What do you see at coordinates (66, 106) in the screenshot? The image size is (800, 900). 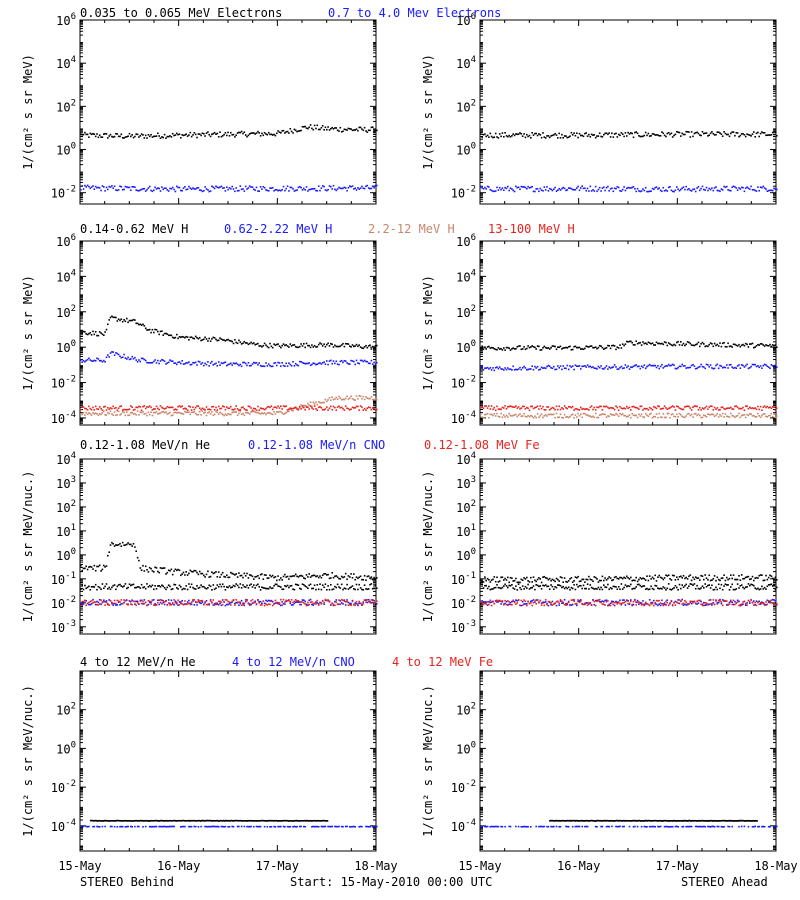 I see `y-tick-label: 102` at bounding box center [66, 106].